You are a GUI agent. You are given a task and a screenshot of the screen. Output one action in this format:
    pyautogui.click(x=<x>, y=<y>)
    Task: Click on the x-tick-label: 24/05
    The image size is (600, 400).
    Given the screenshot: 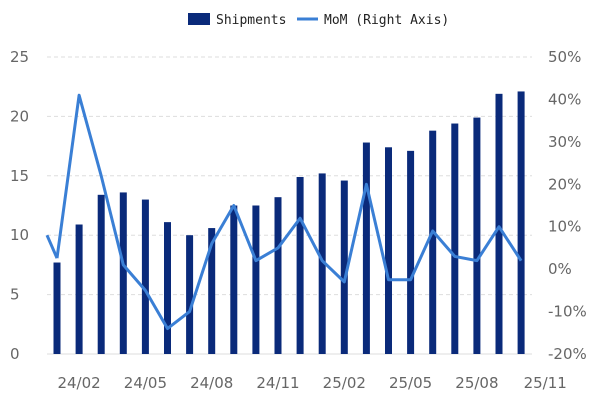 What is the action you would take?
    pyautogui.click(x=145, y=383)
    